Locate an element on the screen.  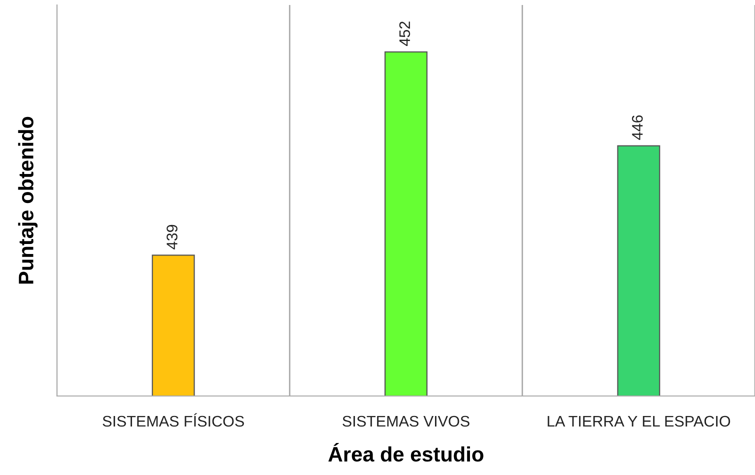
x-tick-label: SISTEMAS VIVOS is located at coordinates (406, 421).